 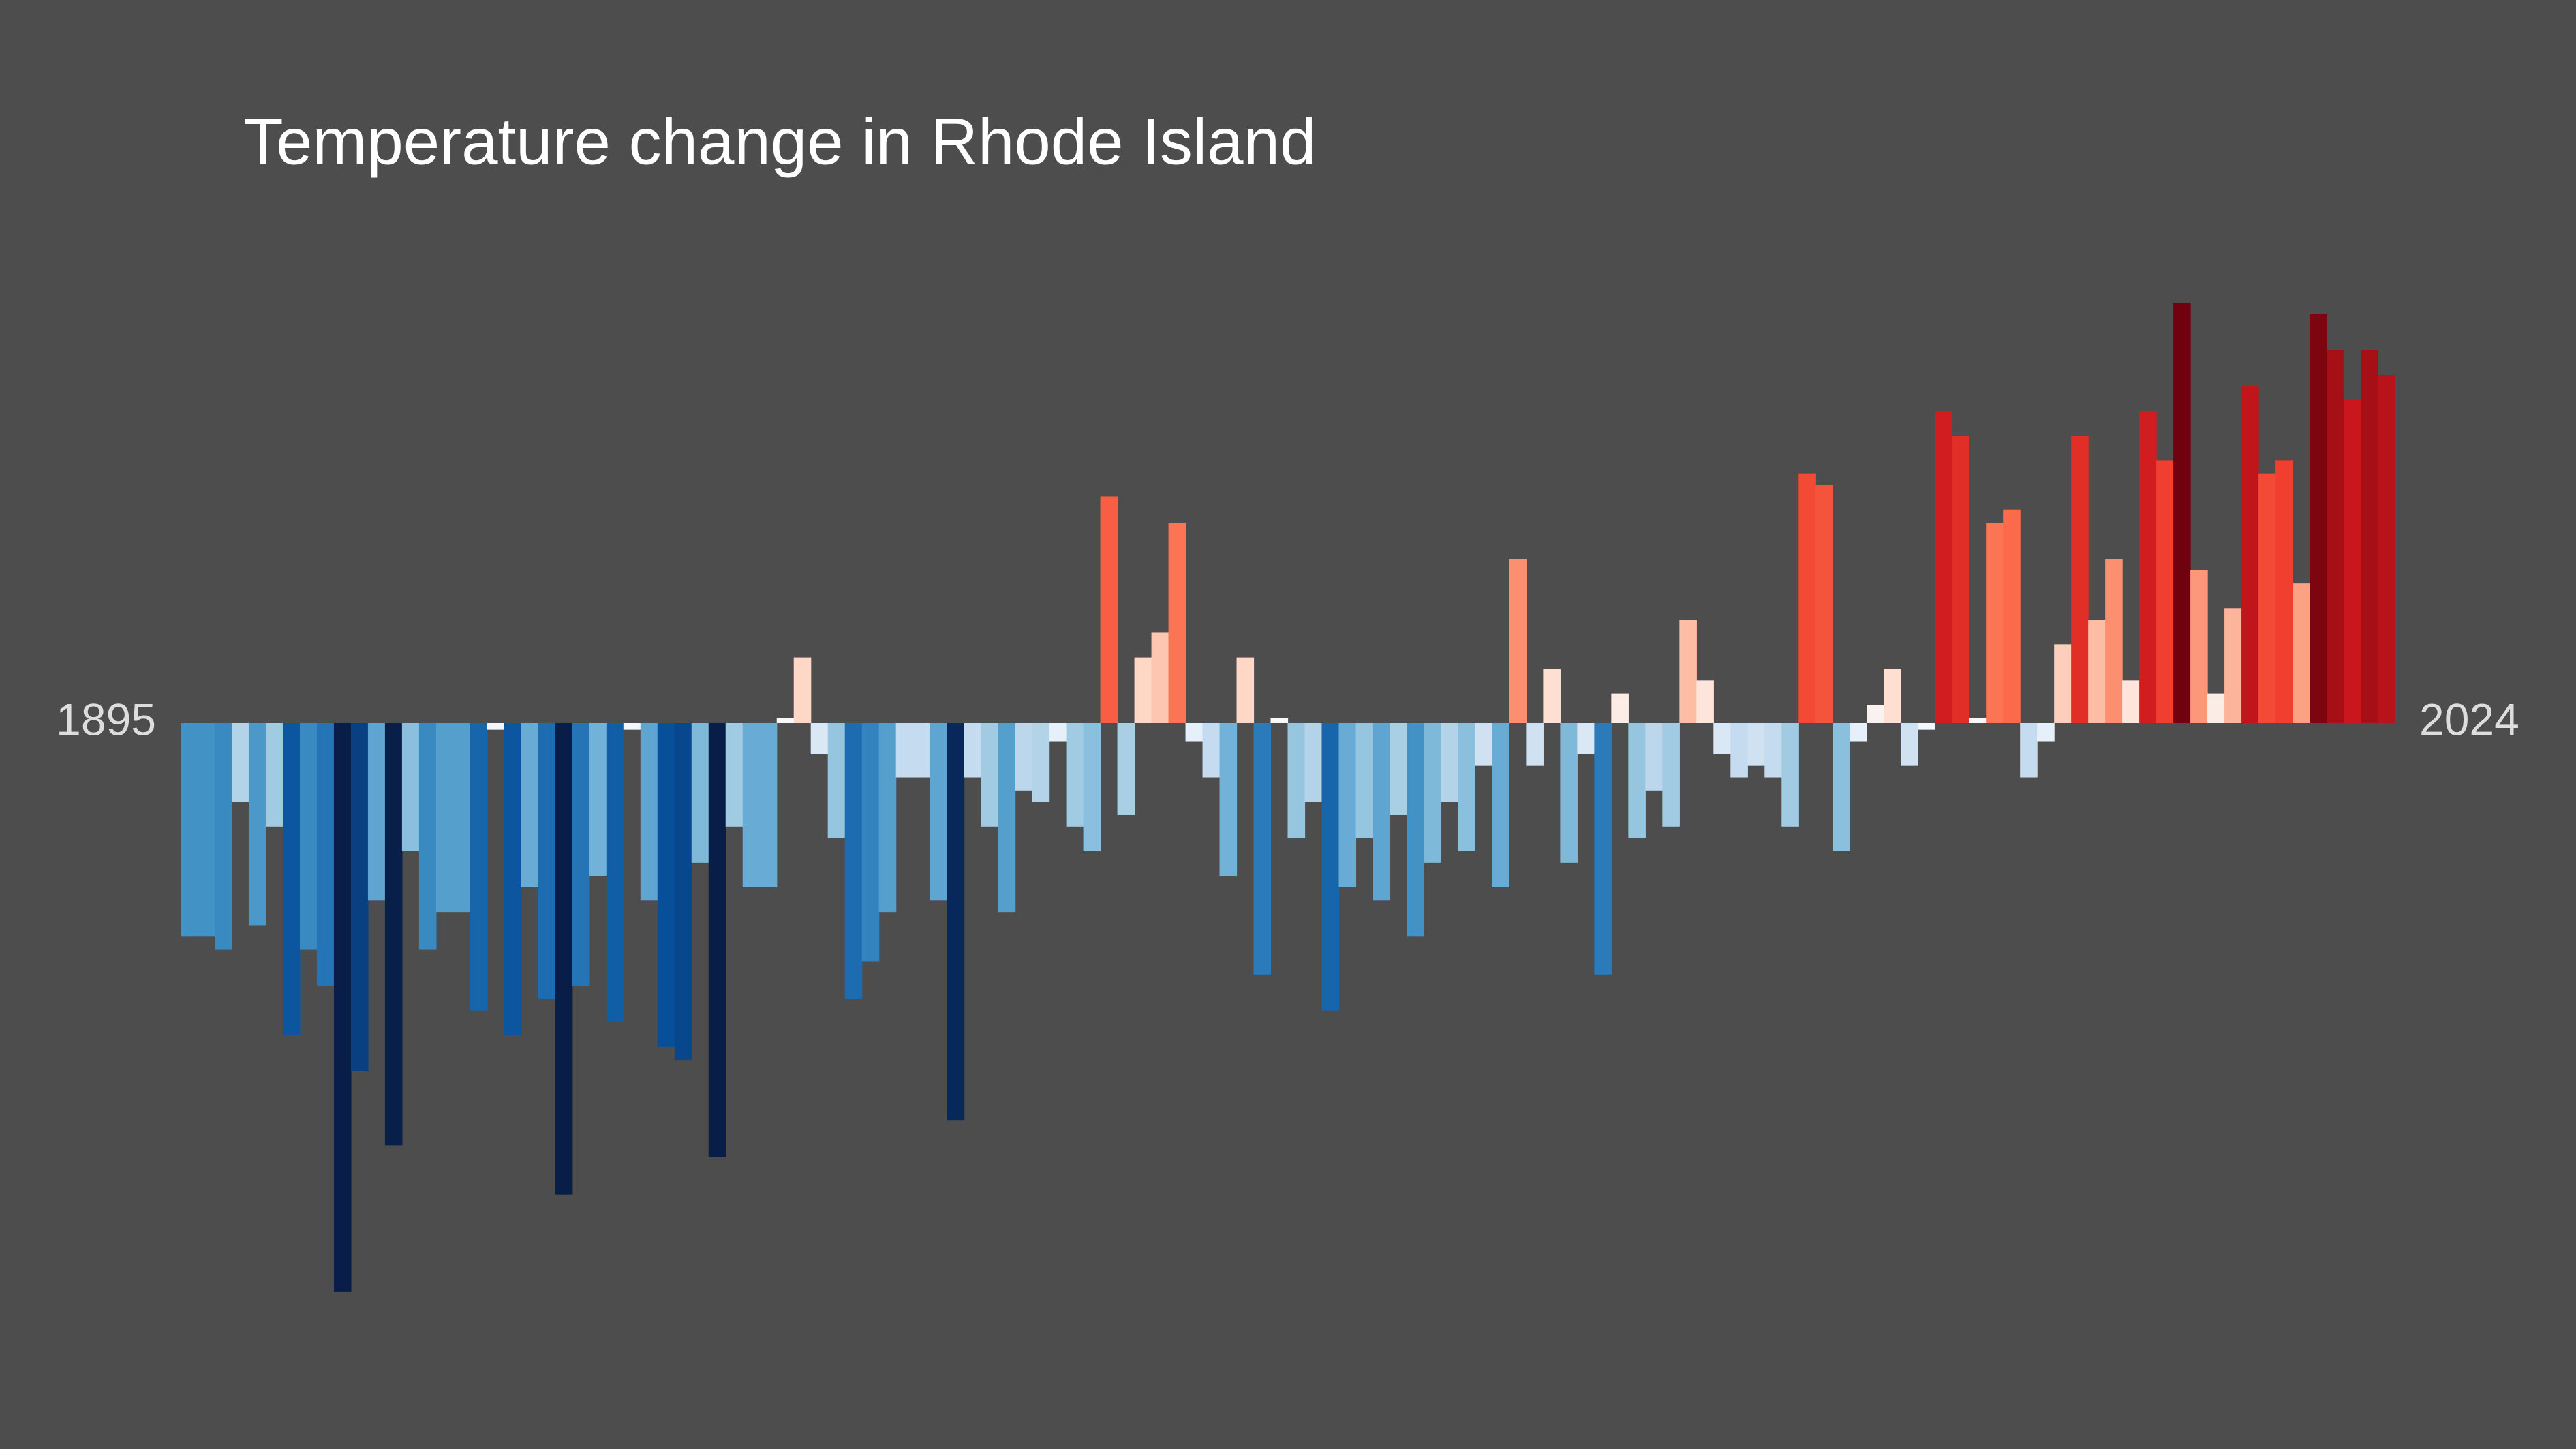 What do you see at coordinates (2469, 719) in the screenshot?
I see `x-tick-label: 2024` at bounding box center [2469, 719].